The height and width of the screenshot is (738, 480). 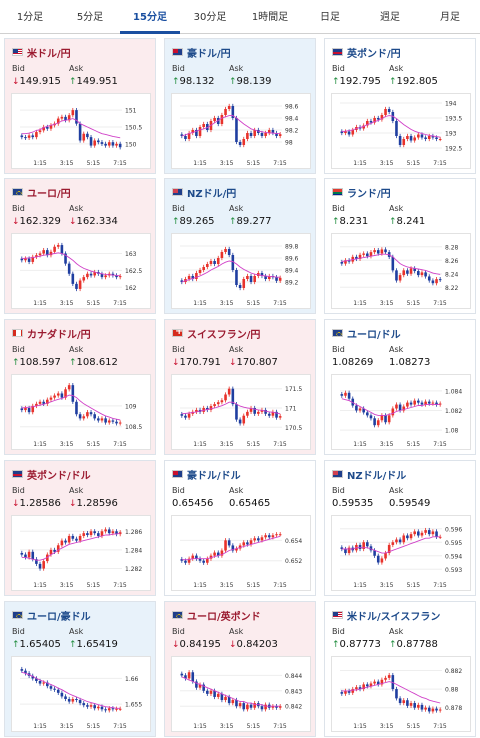 What do you see at coordinates (374, 335) in the screenshot?
I see `pair-name: ユーロ/ドル` at bounding box center [374, 335].